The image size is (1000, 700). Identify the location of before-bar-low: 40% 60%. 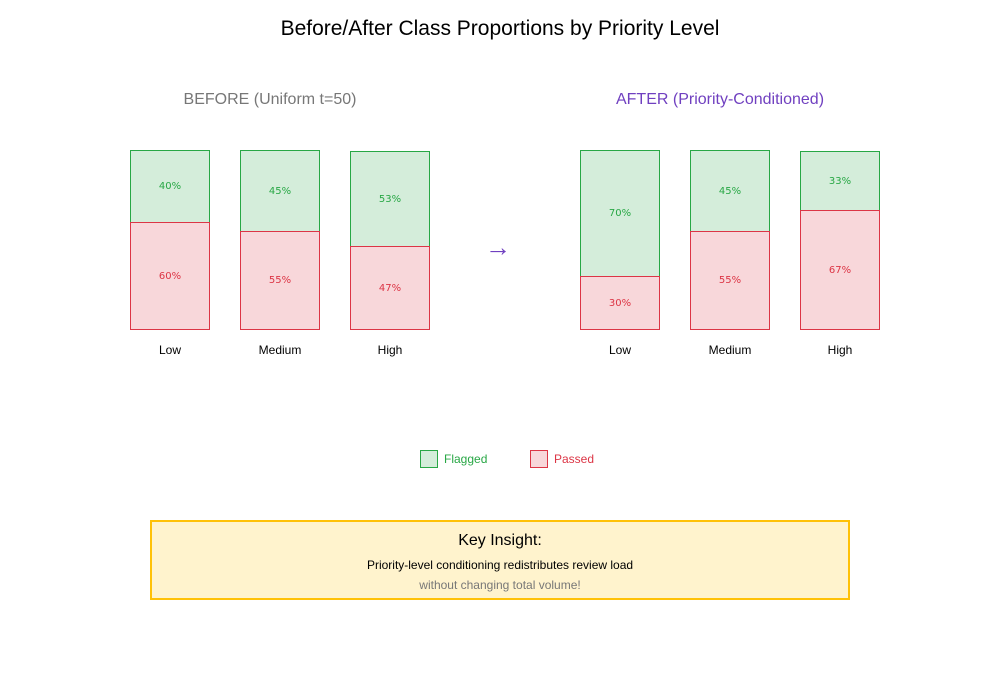
(170, 240).